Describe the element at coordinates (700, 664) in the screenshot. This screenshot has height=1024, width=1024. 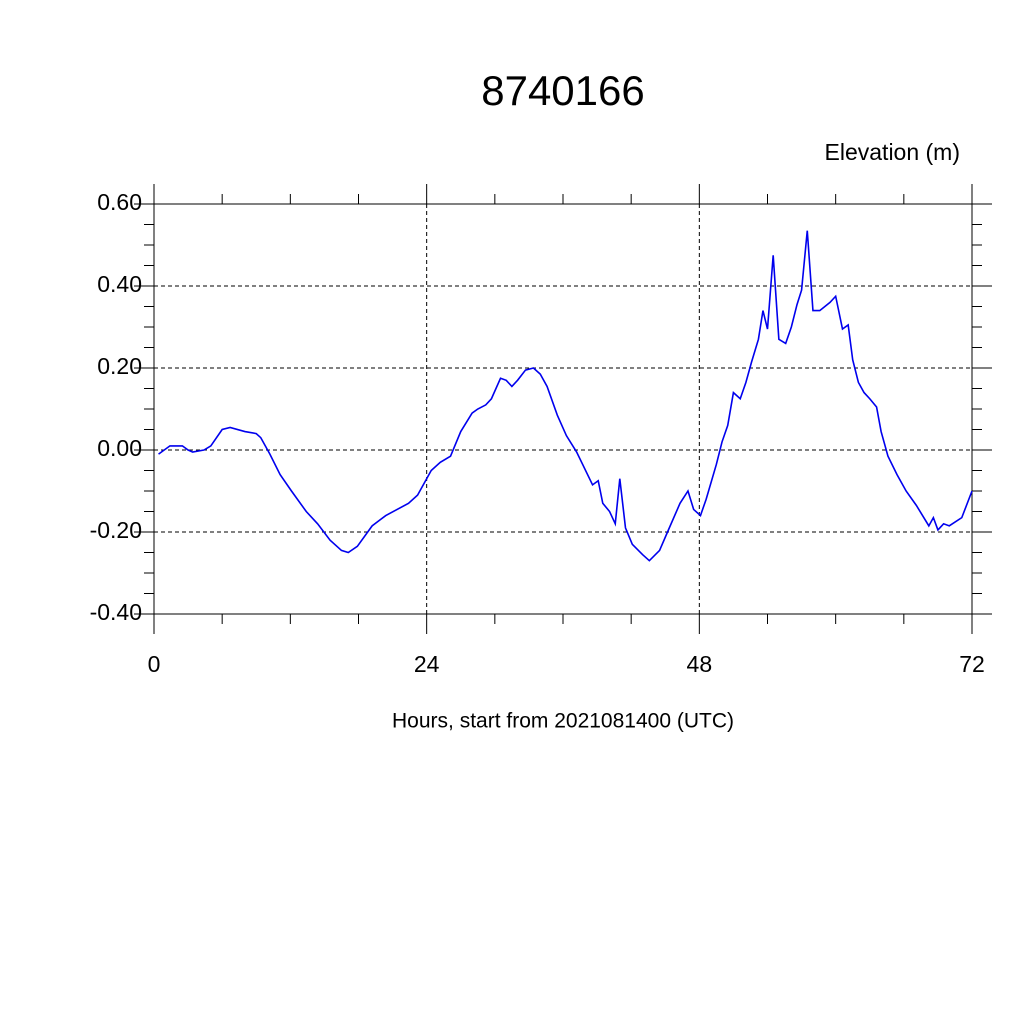
I see `x-tick-label: 48` at that location.